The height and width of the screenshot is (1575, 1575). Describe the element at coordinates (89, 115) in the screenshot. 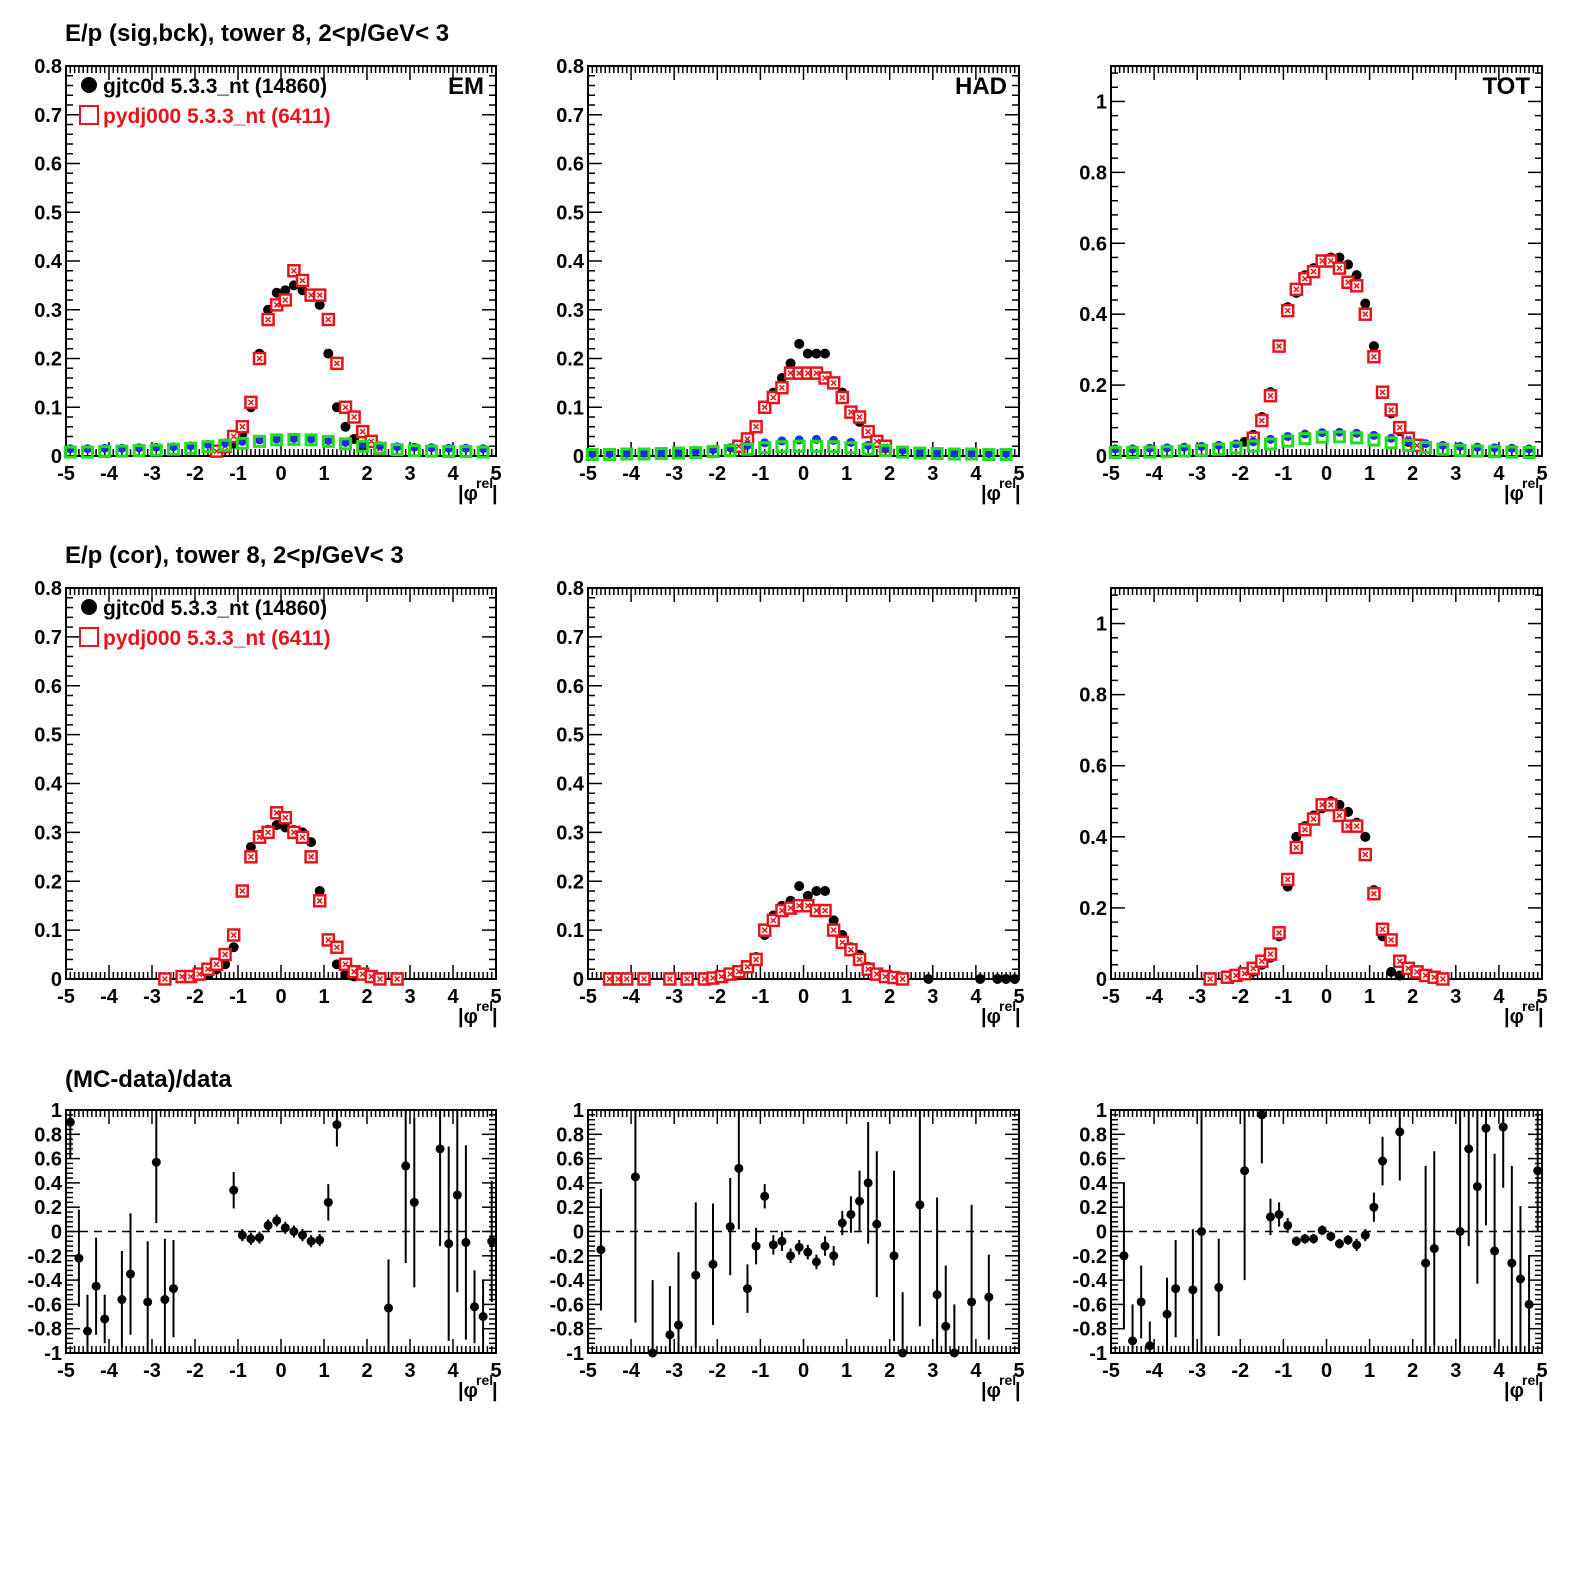

I see `legend-mc-marker` at that location.